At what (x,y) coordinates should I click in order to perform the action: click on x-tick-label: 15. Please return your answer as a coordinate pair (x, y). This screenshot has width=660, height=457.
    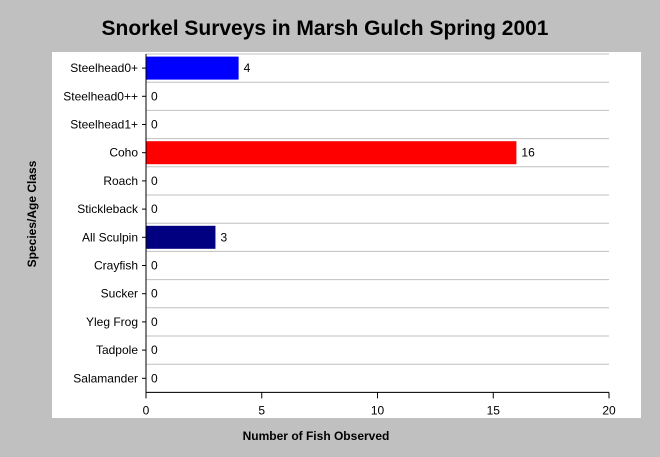
    Looking at the image, I should click on (494, 410).